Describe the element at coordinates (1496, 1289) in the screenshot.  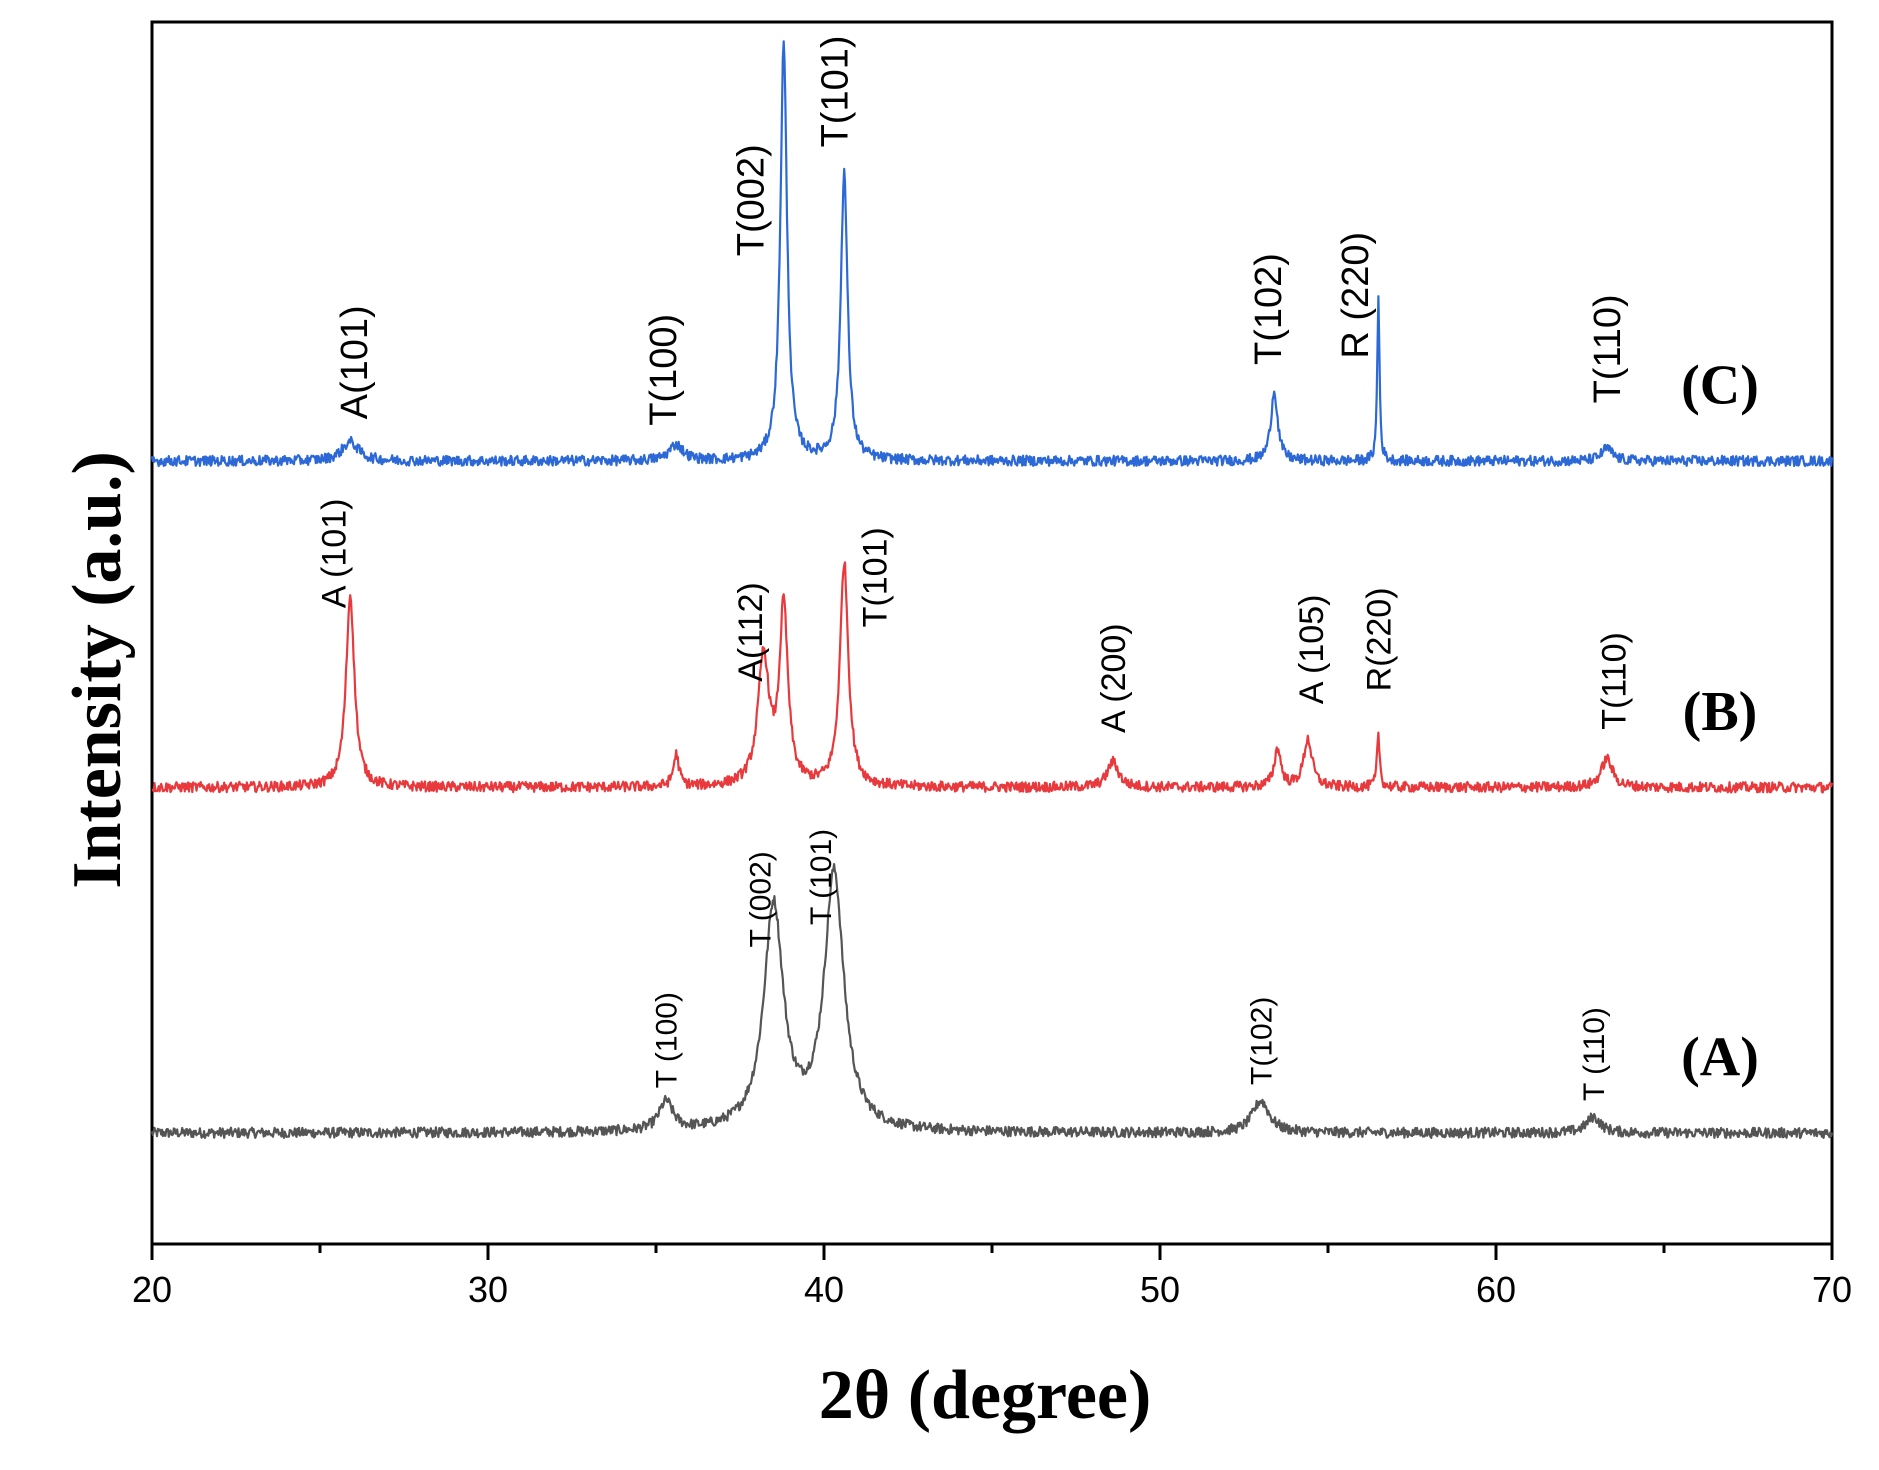
I see `x-tick-label: 60` at that location.